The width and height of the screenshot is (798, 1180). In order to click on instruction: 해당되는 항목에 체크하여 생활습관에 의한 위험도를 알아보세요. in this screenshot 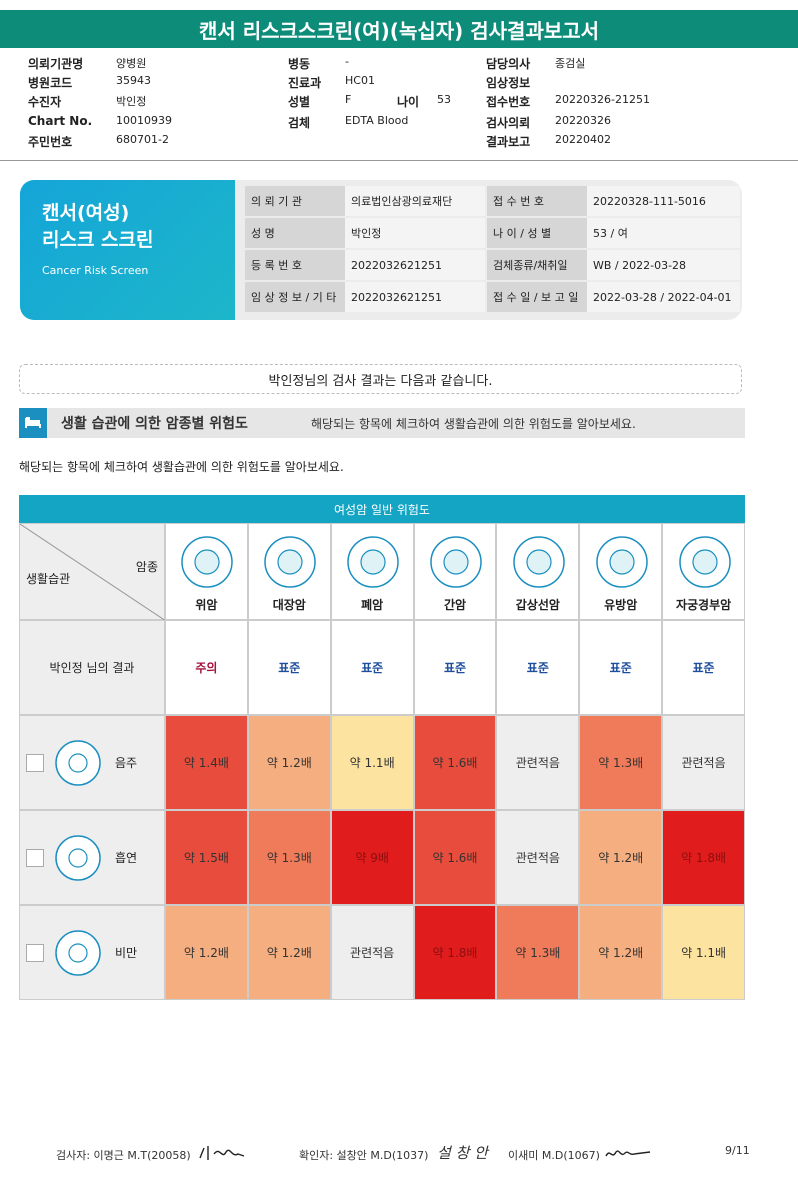, I will do `click(181, 467)`.